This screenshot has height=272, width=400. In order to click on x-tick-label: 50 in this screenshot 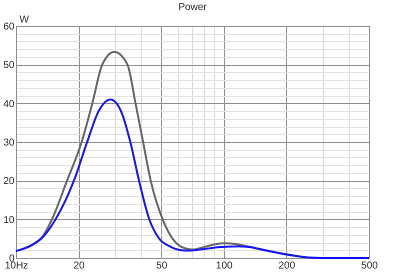, I will do `click(162, 266)`.